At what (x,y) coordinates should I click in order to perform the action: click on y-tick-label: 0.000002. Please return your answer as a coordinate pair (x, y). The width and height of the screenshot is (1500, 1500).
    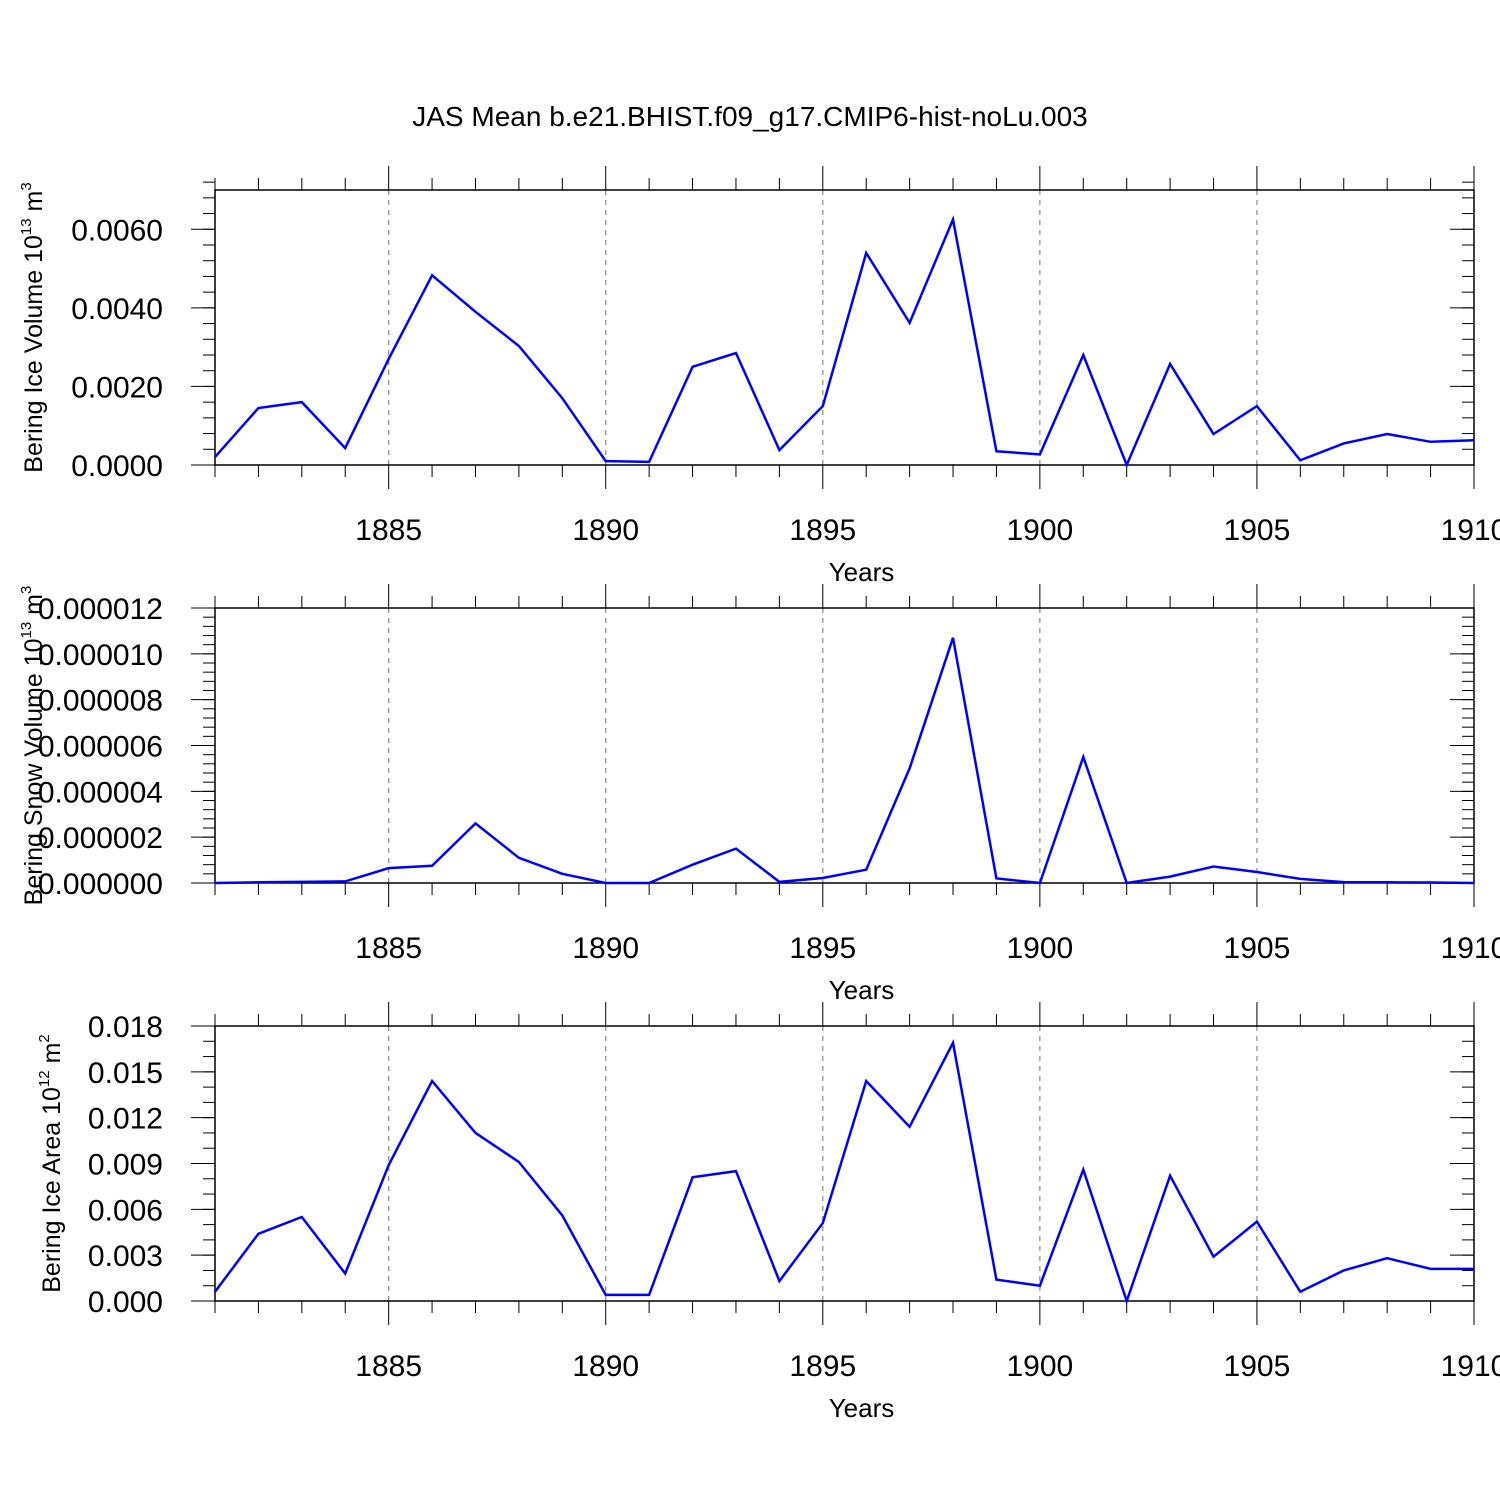
    Looking at the image, I should click on (100, 838).